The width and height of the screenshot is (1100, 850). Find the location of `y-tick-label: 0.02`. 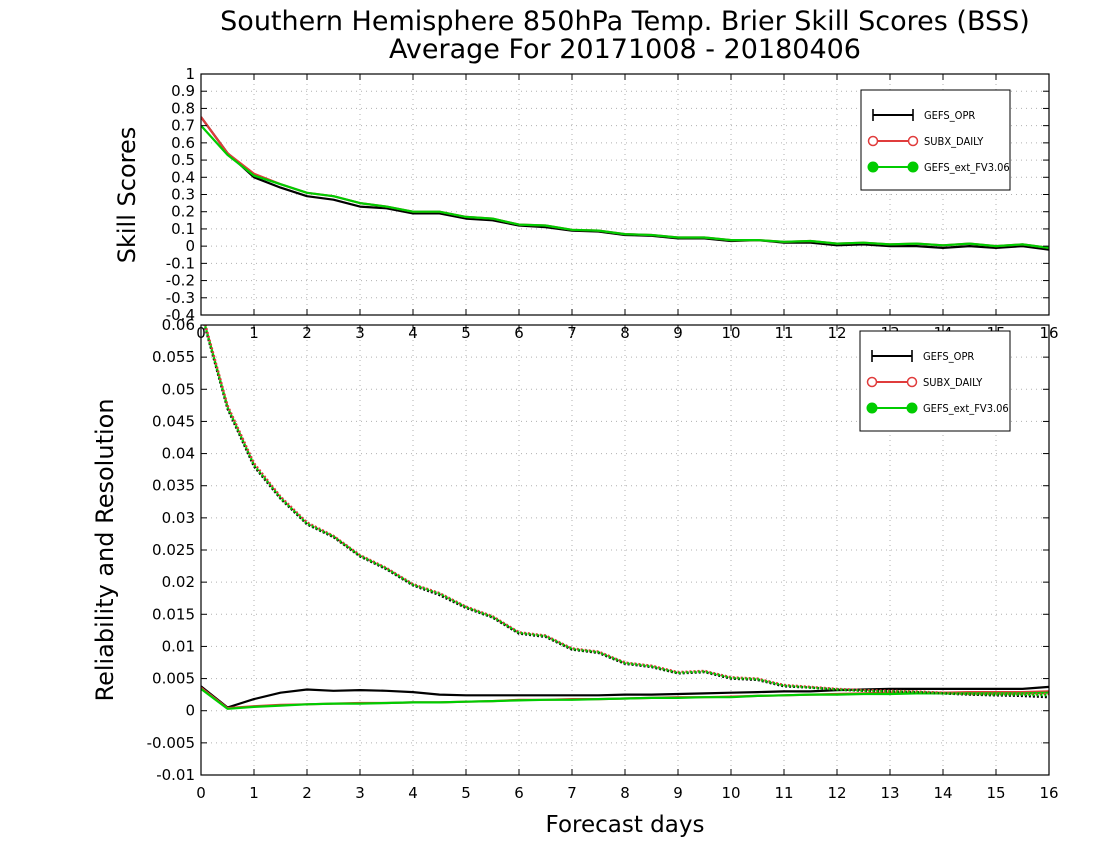

y-tick-label: 0.02 is located at coordinates (178, 582).